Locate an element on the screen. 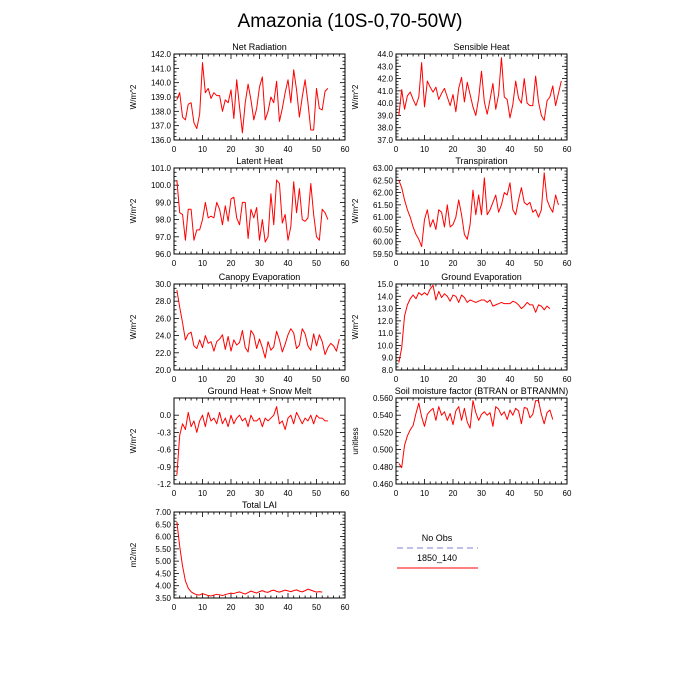 This screenshot has width=700, height=700. y-tick-label: 8.0 is located at coordinates (388, 370).